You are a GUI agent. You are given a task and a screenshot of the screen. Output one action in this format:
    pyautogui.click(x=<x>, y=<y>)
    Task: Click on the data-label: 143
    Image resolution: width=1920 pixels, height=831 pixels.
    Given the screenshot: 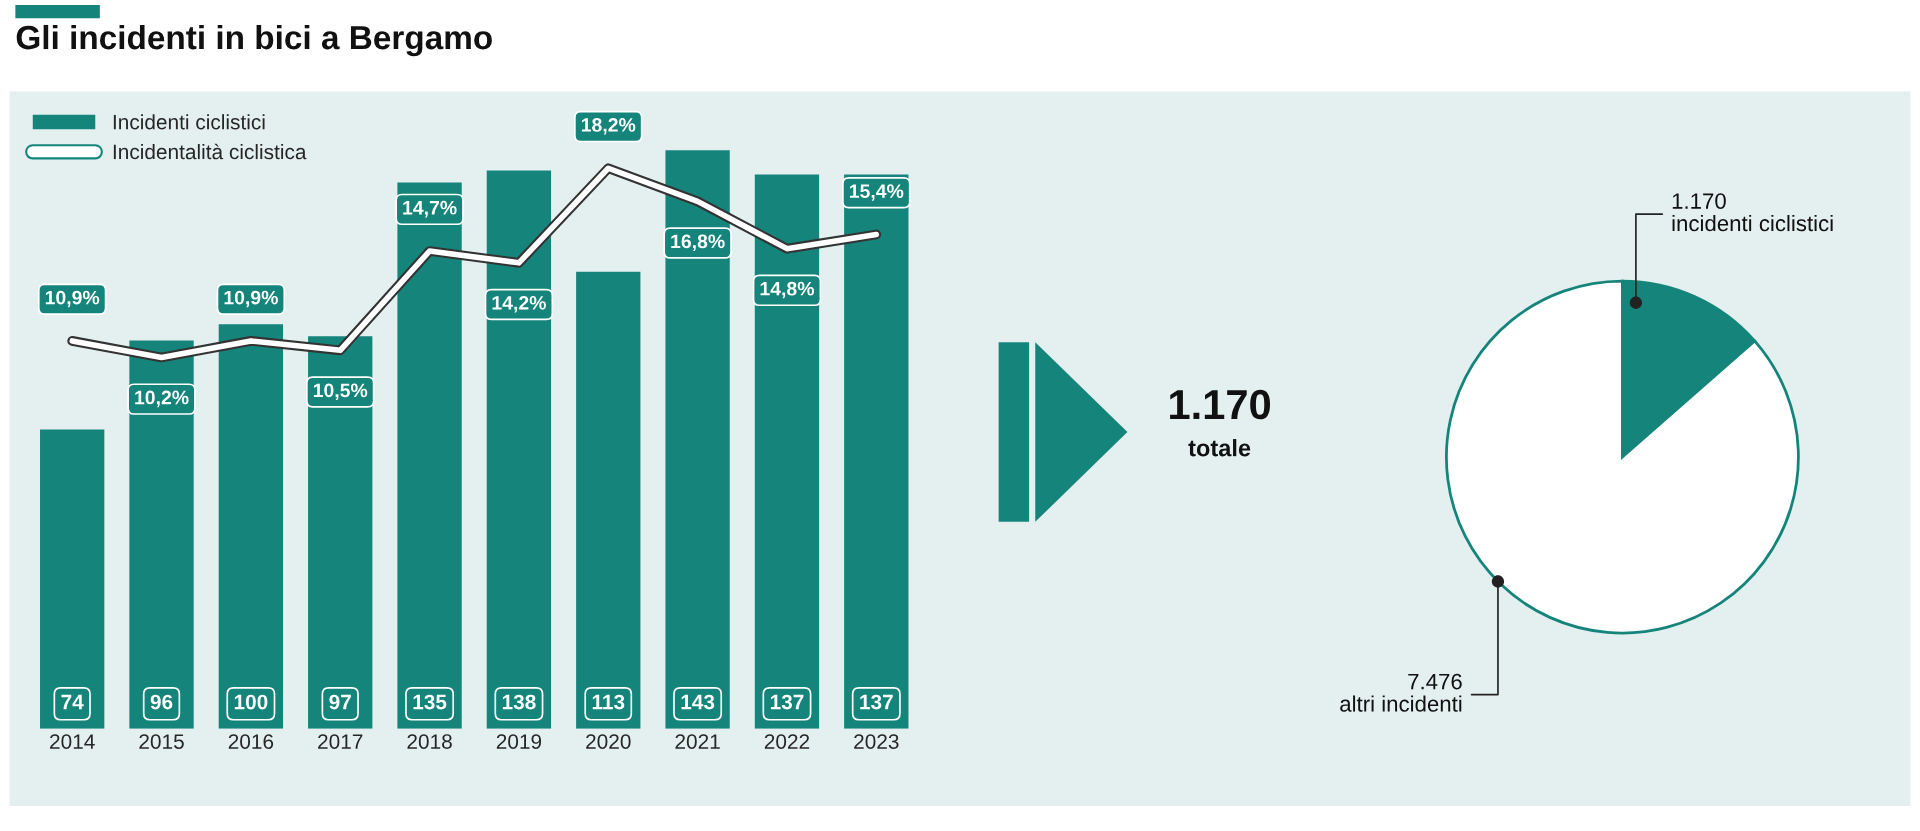 What is the action you would take?
    pyautogui.click(x=698, y=702)
    